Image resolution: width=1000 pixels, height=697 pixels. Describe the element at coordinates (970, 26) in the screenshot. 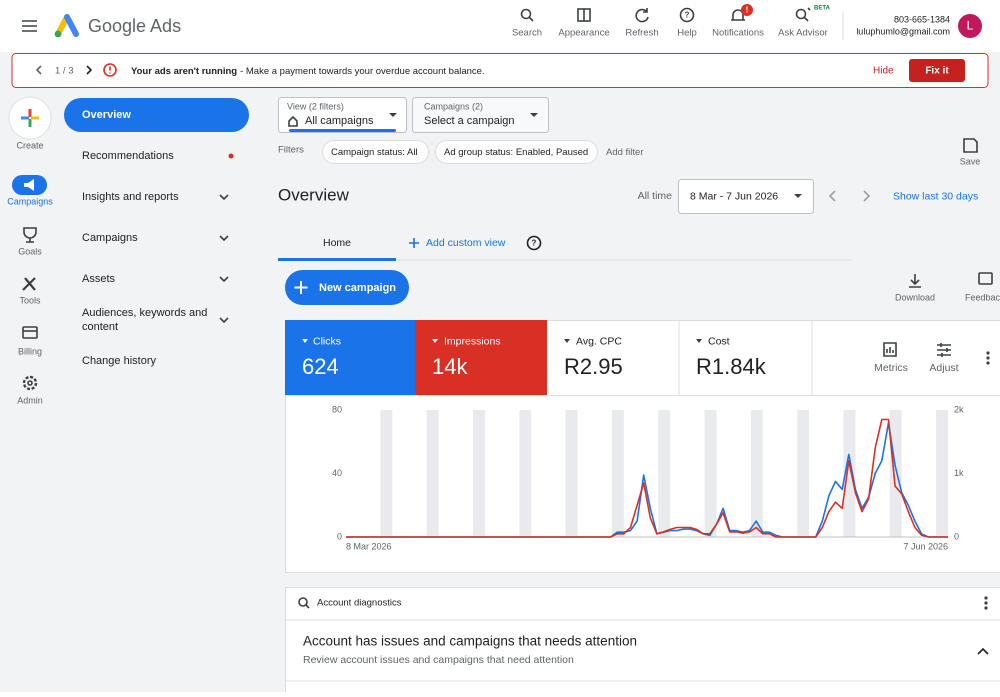

I see `avatar-letter: L` at that location.